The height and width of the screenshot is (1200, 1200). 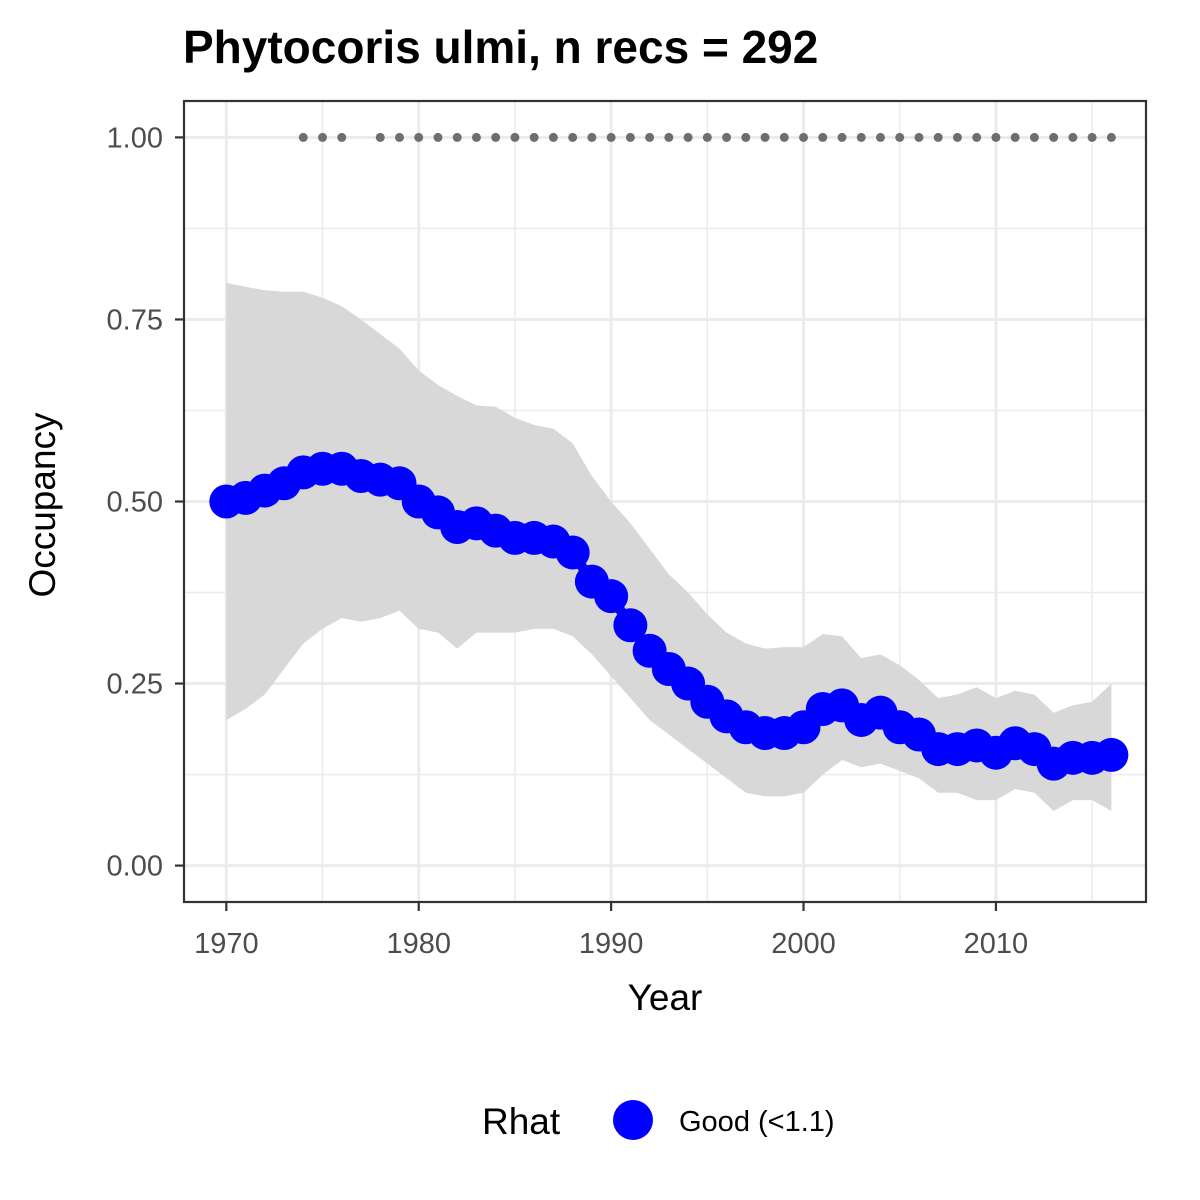 I want to click on y-tick-label: 0.50, so click(x=135, y=503).